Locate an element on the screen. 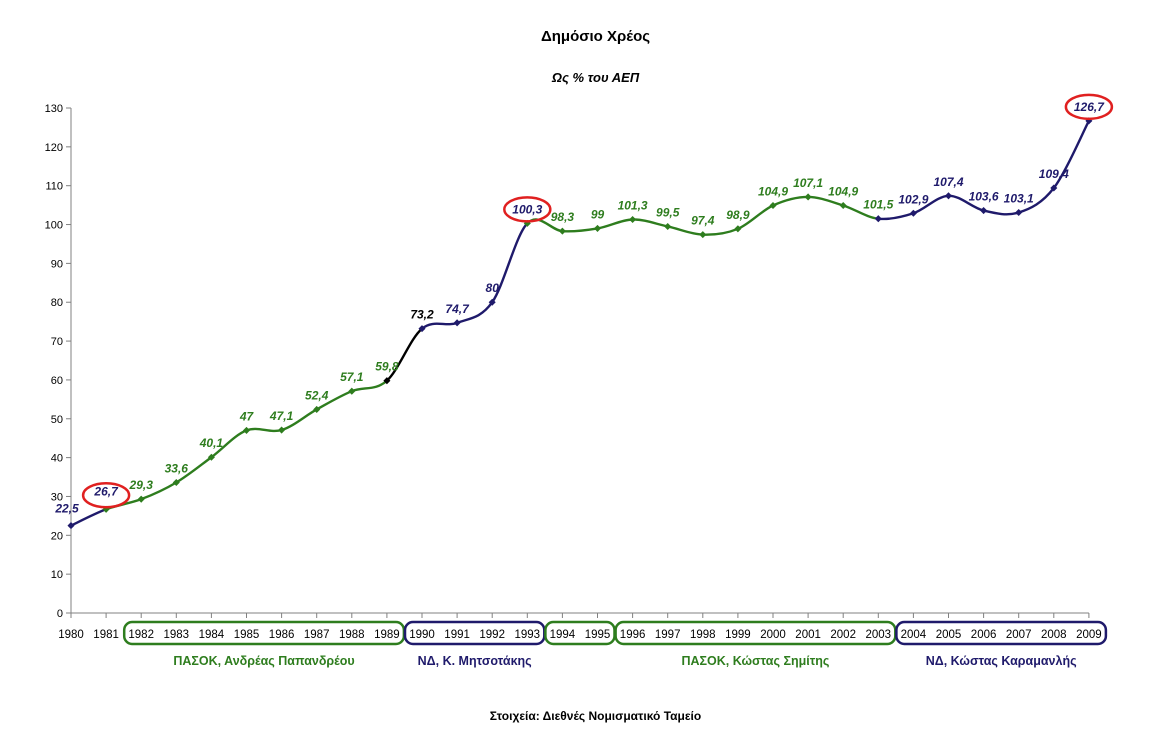  data-label: 103,6 is located at coordinates (984, 197).